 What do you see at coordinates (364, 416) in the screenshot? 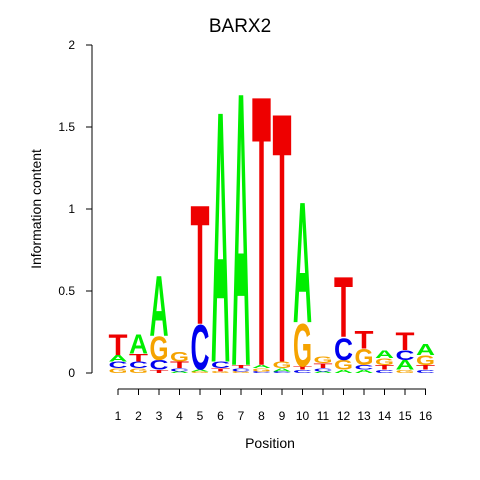
I see `x-tick-label: 13` at bounding box center [364, 416].